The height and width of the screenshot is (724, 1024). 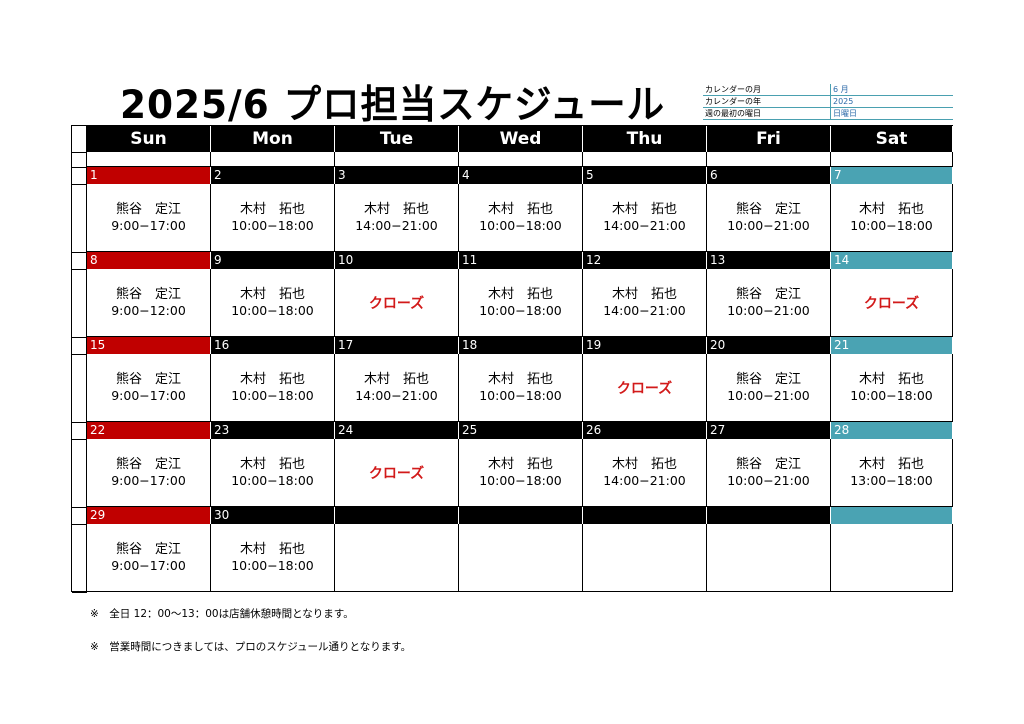 What do you see at coordinates (891, 113) in the screenshot?
I see `settings-value: 日曜日` at bounding box center [891, 113].